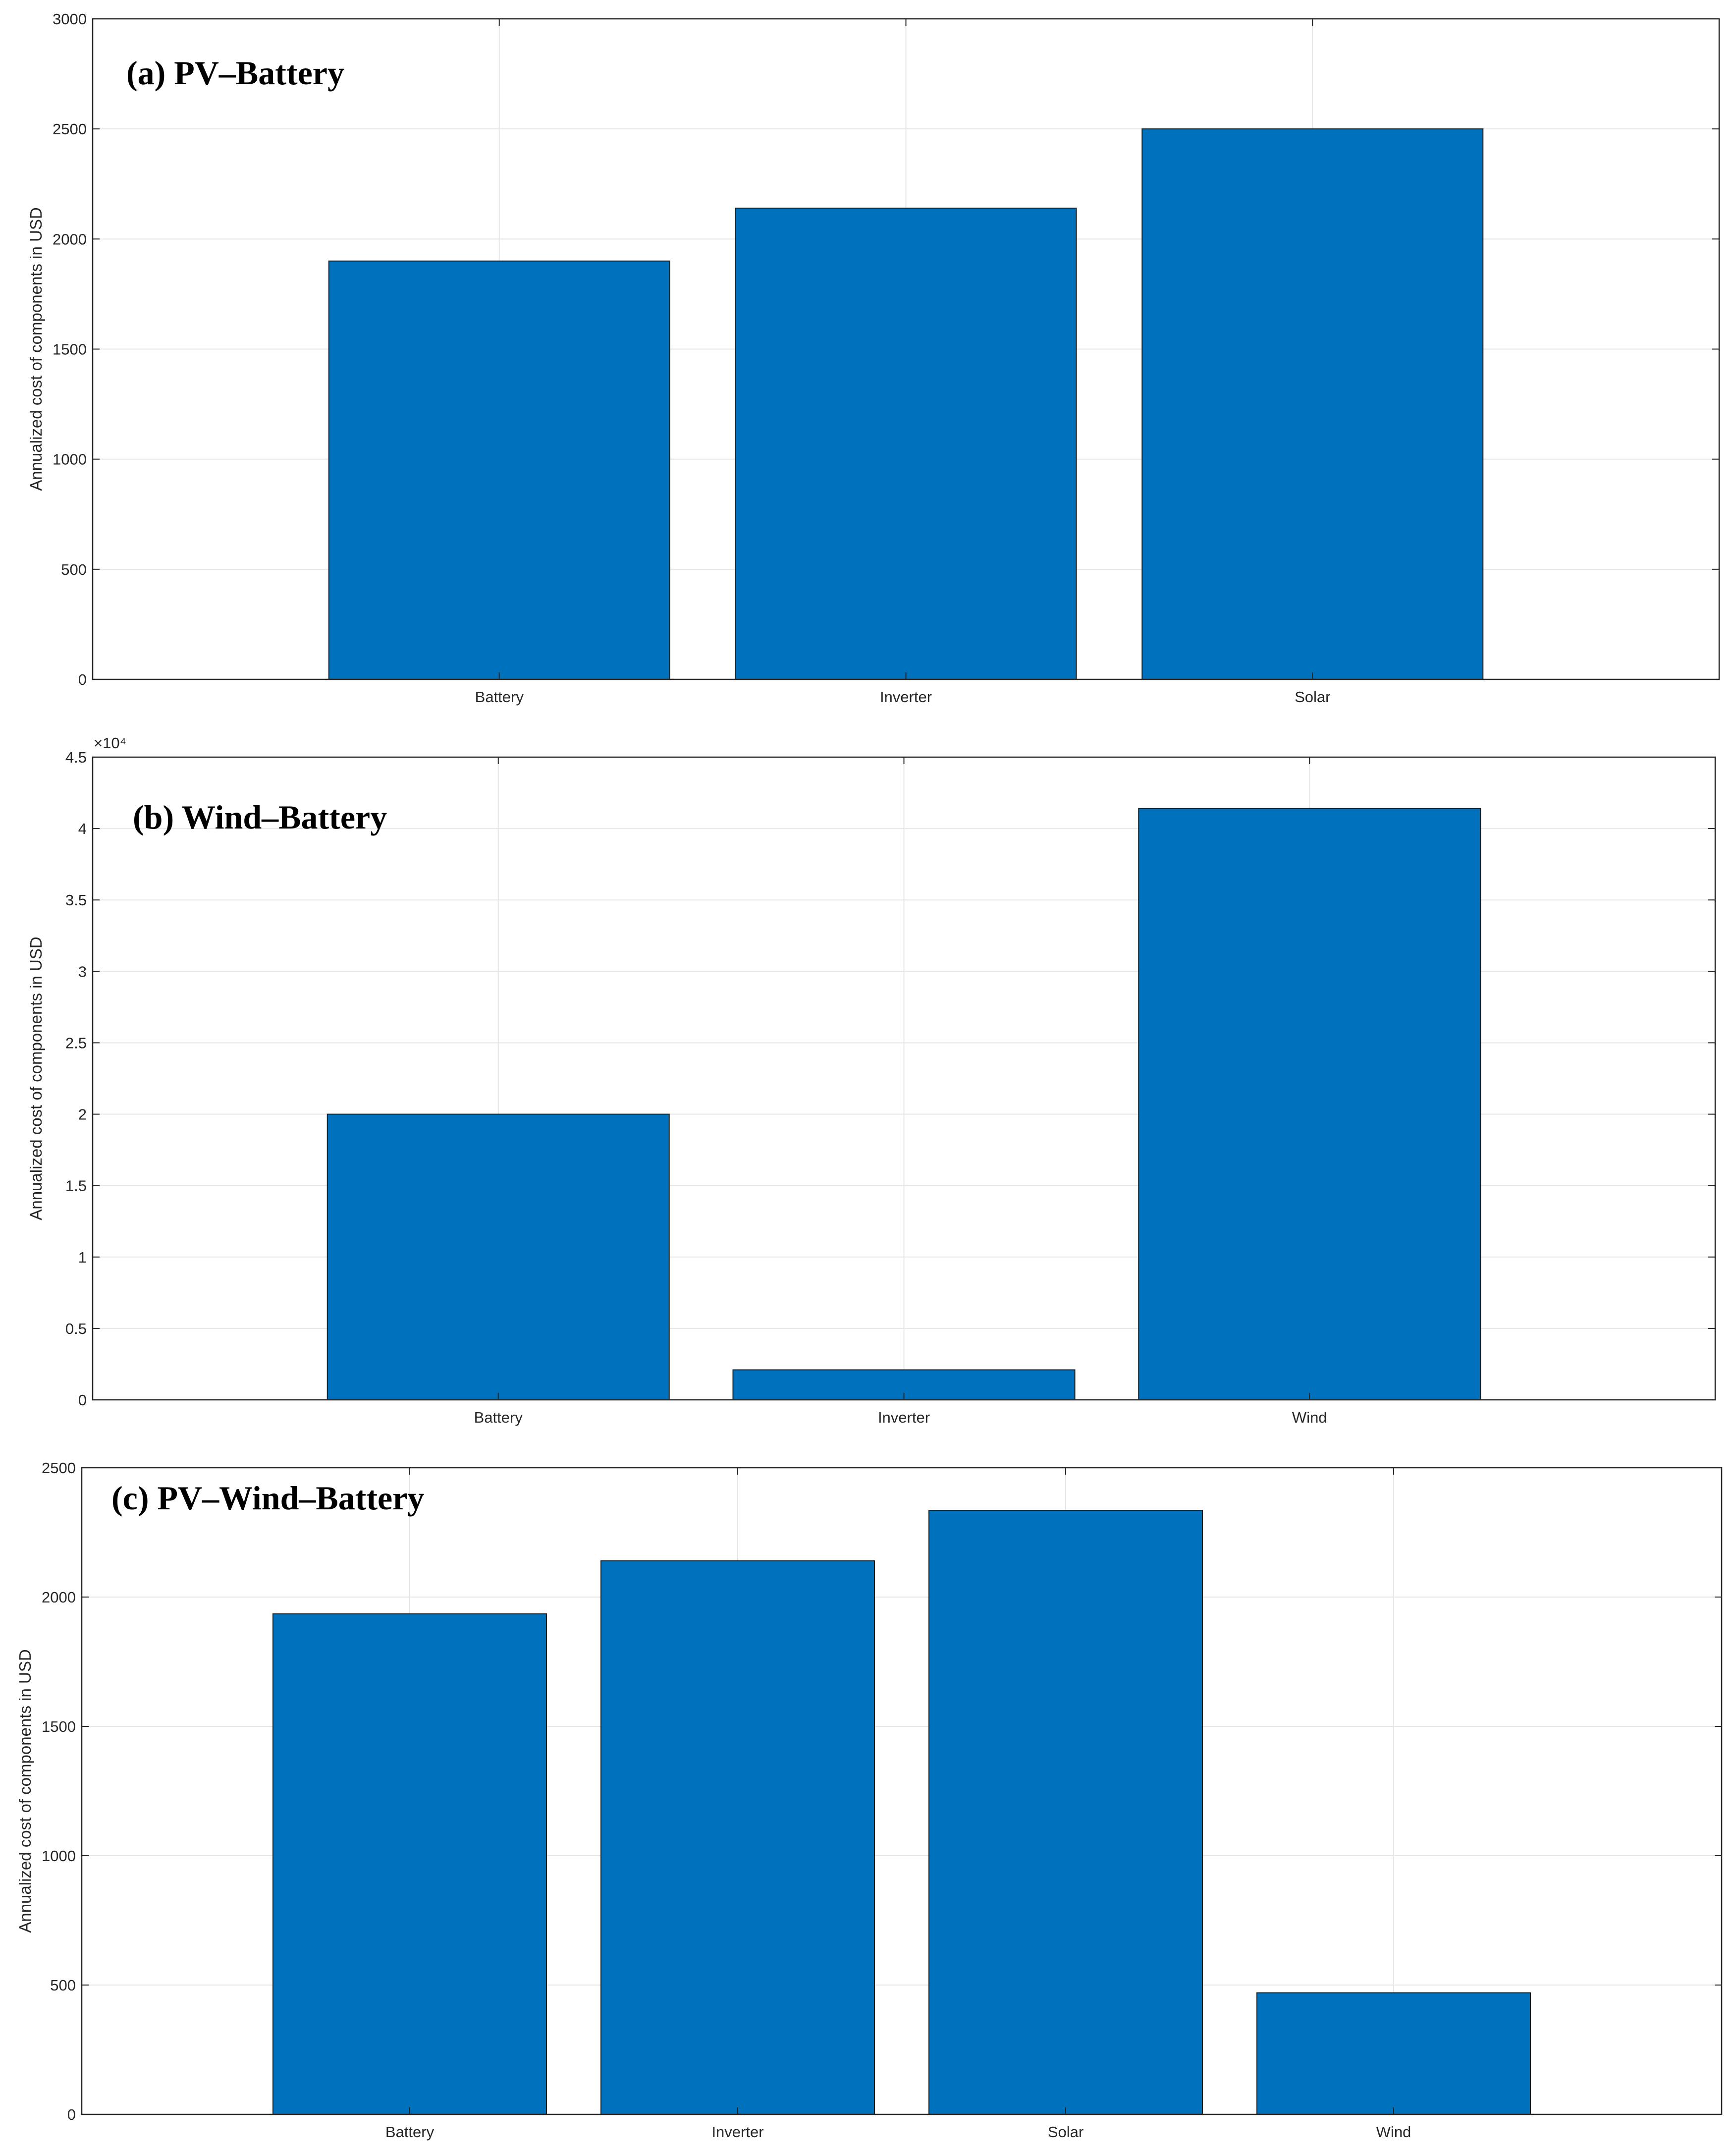  I want to click on panel-title: (a) PV–Battery, so click(235, 73).